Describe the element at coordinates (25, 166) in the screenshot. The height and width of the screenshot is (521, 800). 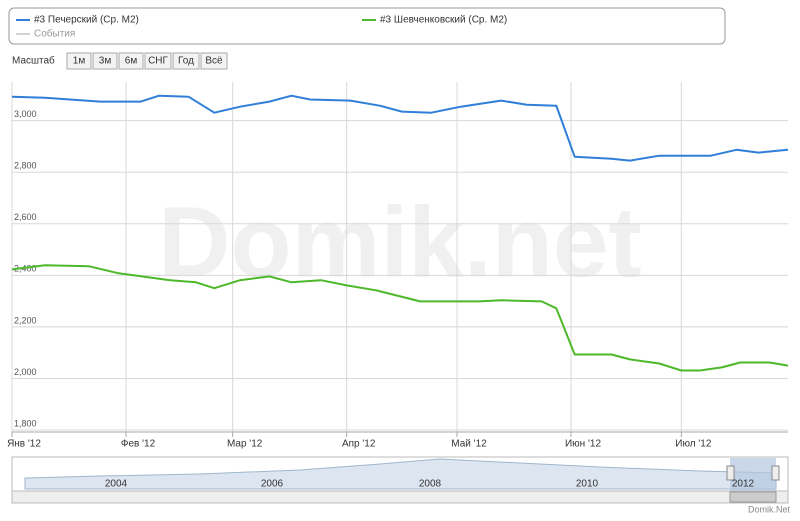
I see `y-tick-label: 2,800` at that location.